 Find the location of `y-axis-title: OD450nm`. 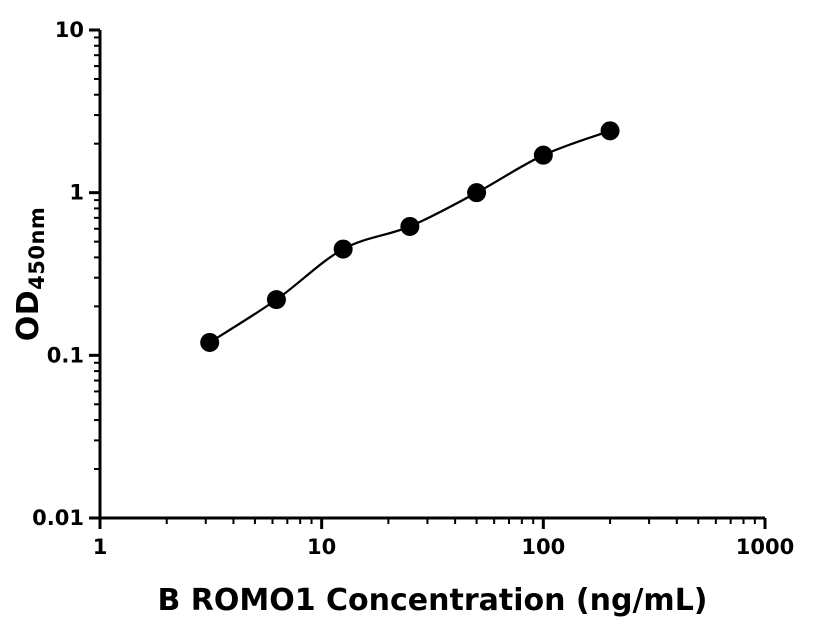

y-axis-title: OD450nm is located at coordinates (30, 274).